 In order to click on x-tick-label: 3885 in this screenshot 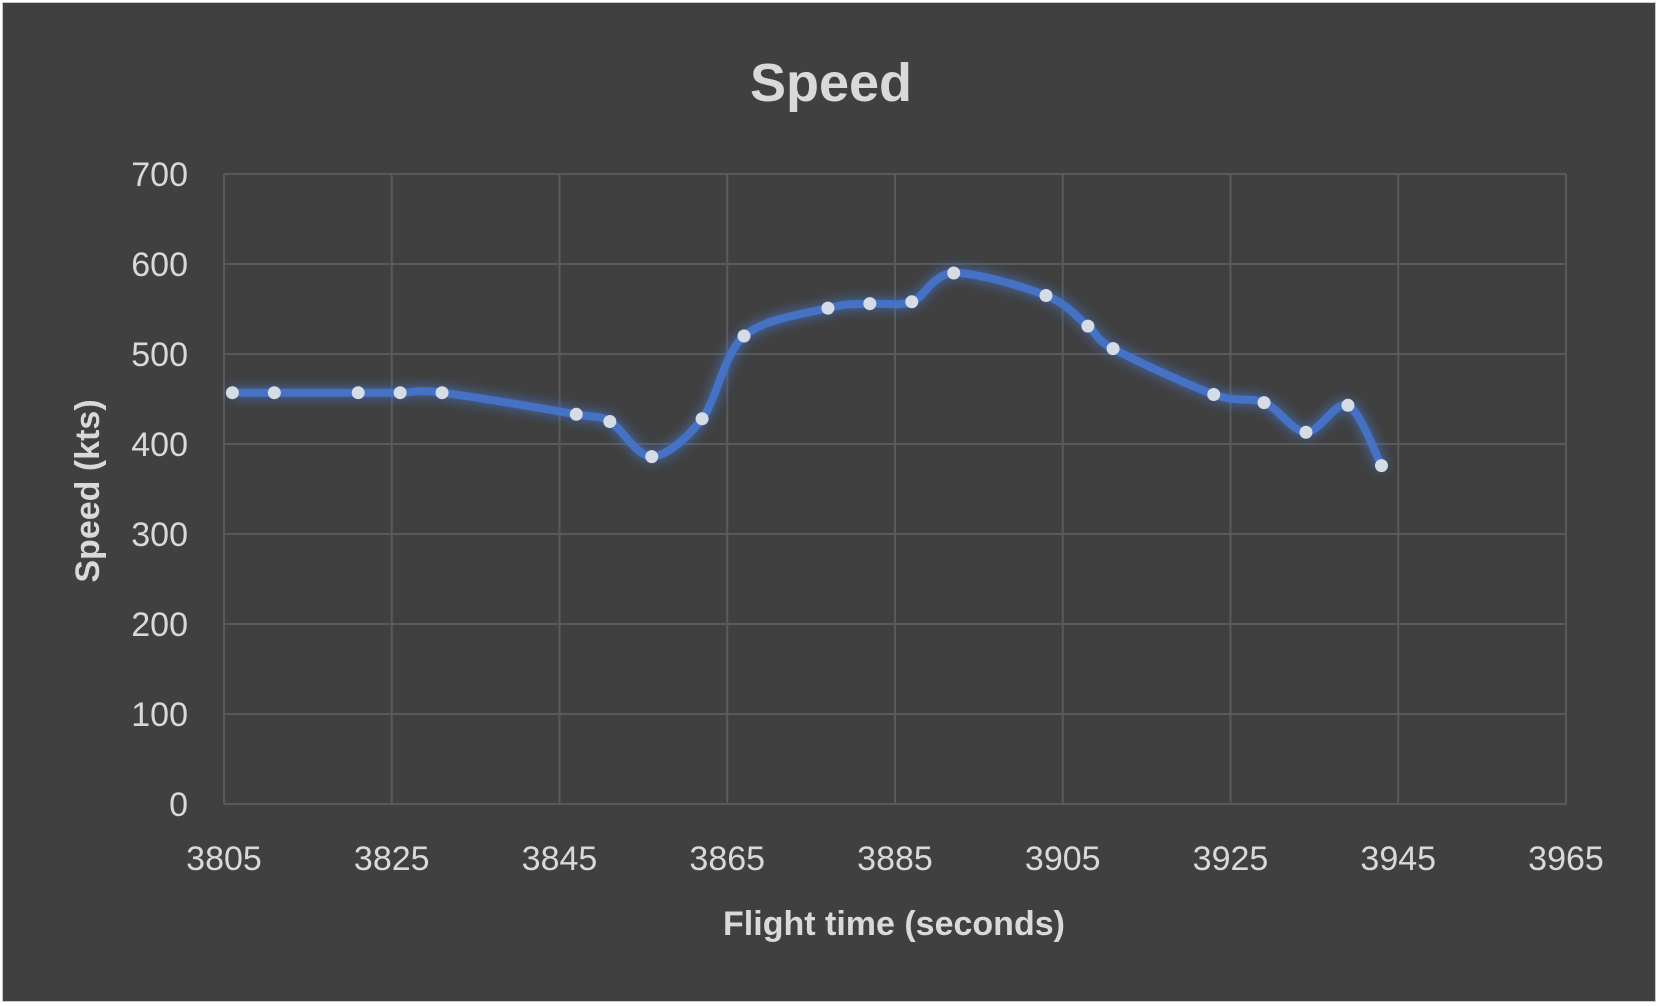, I will do `click(895, 859)`.